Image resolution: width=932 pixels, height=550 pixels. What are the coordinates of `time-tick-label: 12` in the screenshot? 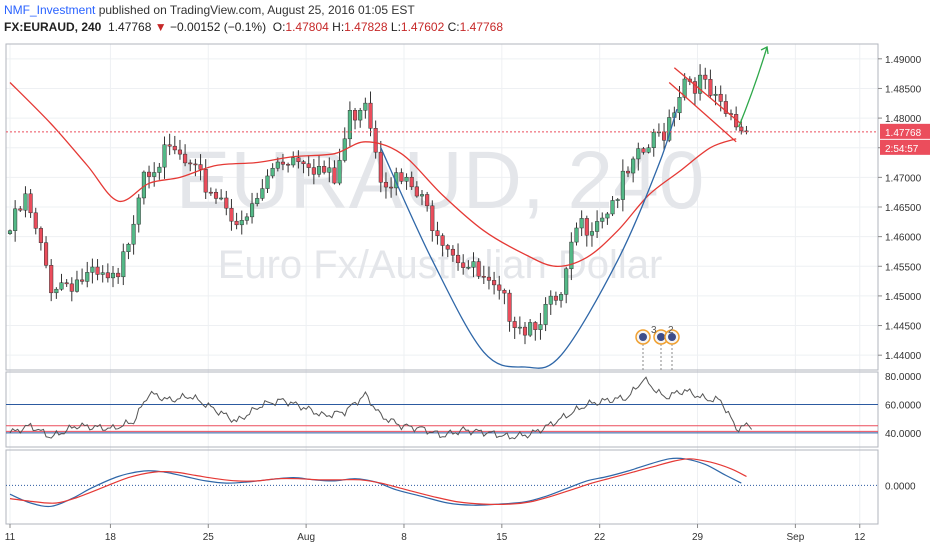 It's located at (860, 537).